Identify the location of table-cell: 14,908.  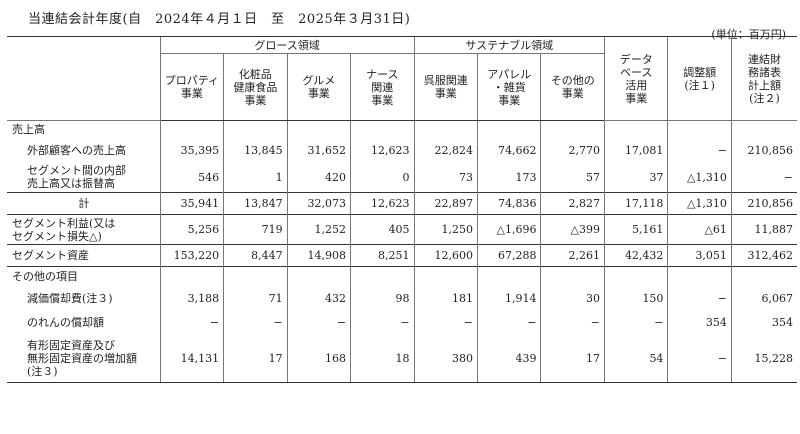
(318, 255).